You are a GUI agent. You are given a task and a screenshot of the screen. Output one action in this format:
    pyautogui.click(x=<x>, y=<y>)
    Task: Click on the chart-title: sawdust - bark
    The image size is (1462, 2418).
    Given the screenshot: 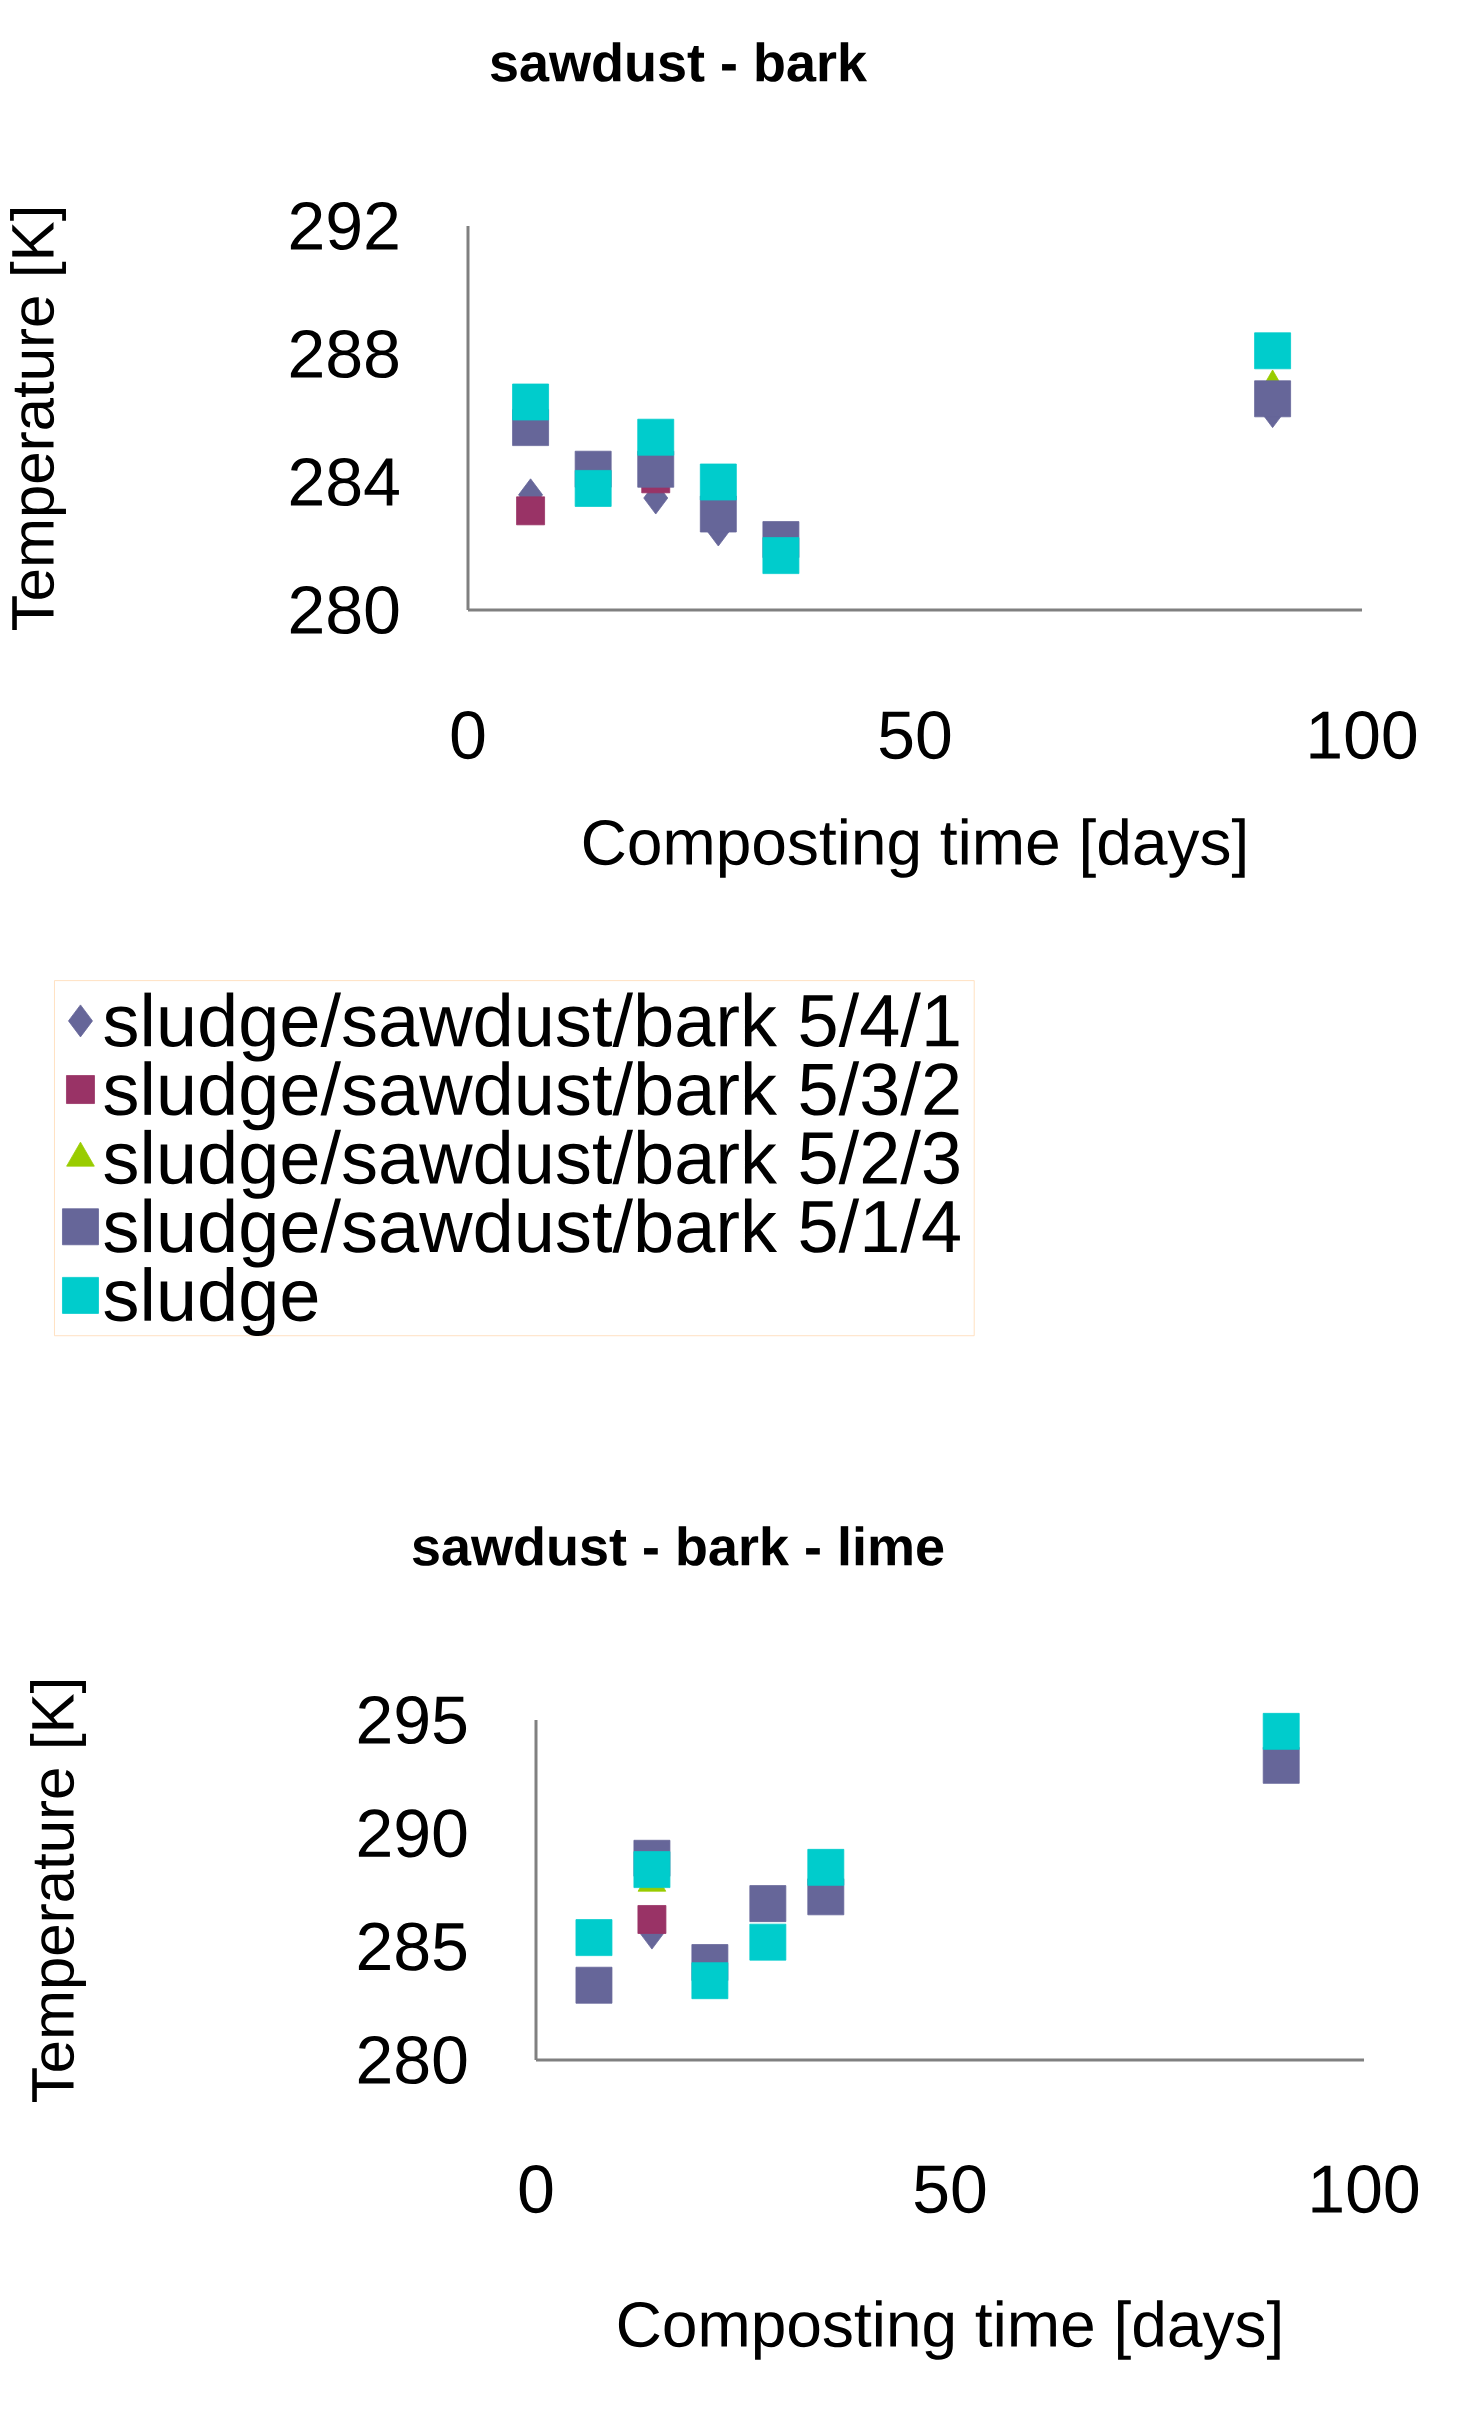 What is the action you would take?
    pyautogui.click(x=679, y=62)
    